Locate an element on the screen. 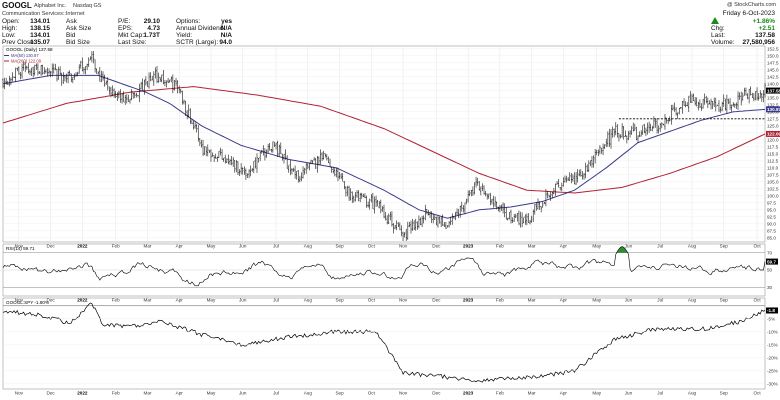 This screenshot has height=400, width=780. price-tick-label: 132.5 is located at coordinates (773, 104).